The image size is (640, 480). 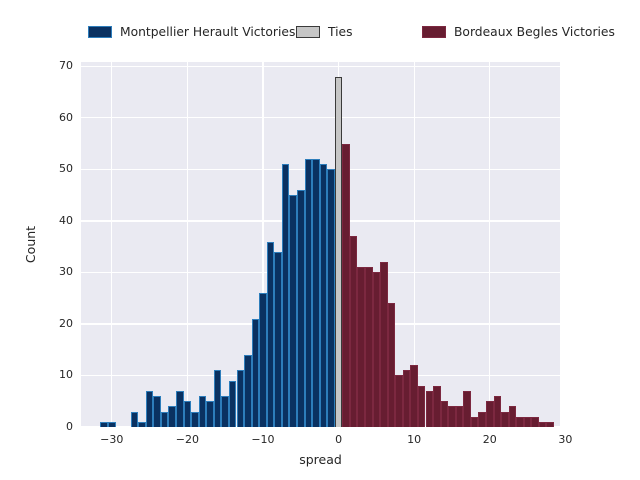 I want to click on y-tick-label-0: 0, so click(x=69, y=426).